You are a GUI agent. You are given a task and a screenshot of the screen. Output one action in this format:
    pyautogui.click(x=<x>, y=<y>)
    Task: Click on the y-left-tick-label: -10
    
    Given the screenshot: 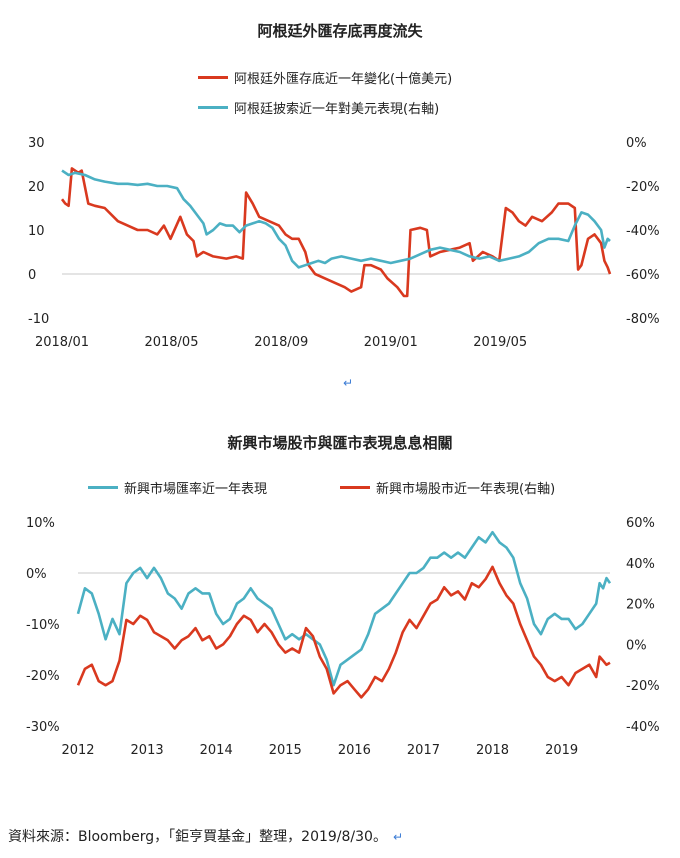 What is the action you would take?
    pyautogui.click(x=38, y=319)
    